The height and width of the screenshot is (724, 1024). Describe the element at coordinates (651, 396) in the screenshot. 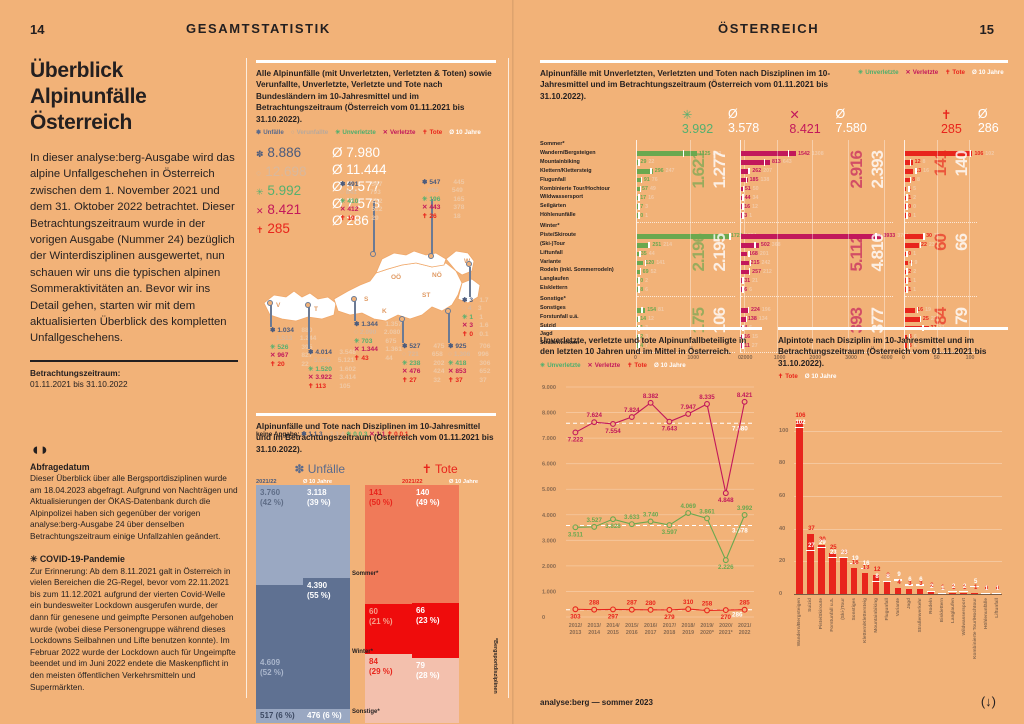

I see `svg-text: 8.382` at that location.